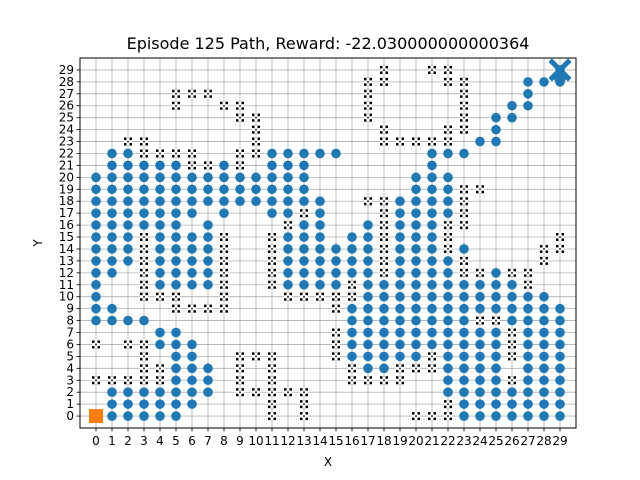 Image resolution: width=640 pixels, height=480 pixels. I want to click on x-tick-label: 16, so click(351, 441).